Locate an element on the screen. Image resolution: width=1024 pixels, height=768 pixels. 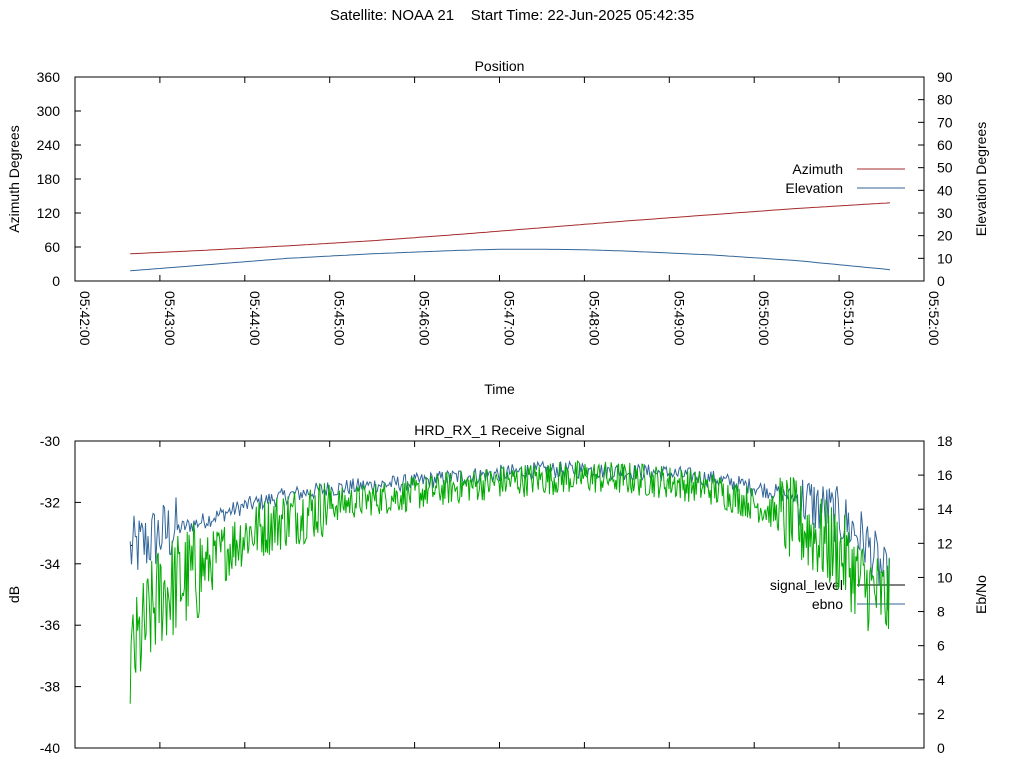
legend-label: ebno is located at coordinates (827, 604).